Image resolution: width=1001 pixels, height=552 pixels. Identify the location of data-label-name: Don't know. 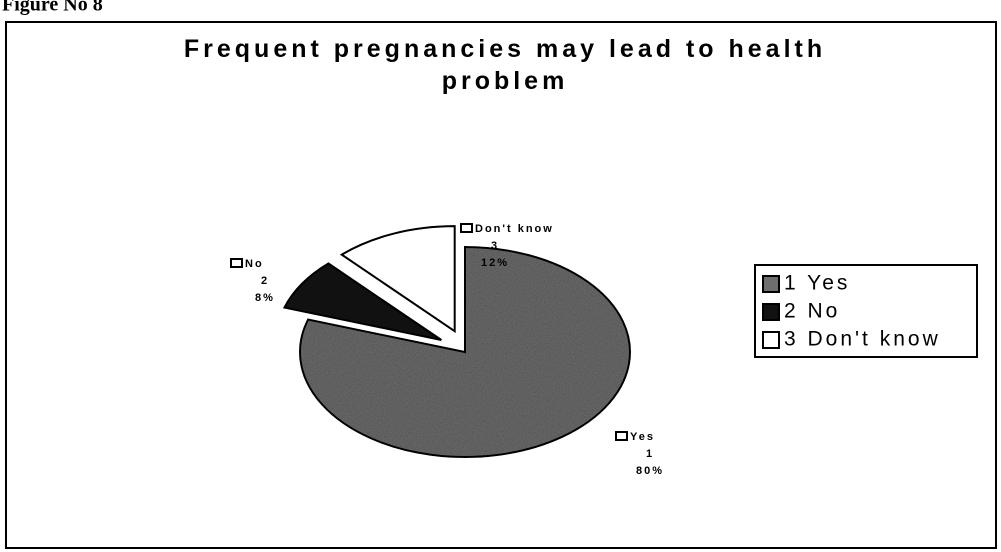
(514, 229).